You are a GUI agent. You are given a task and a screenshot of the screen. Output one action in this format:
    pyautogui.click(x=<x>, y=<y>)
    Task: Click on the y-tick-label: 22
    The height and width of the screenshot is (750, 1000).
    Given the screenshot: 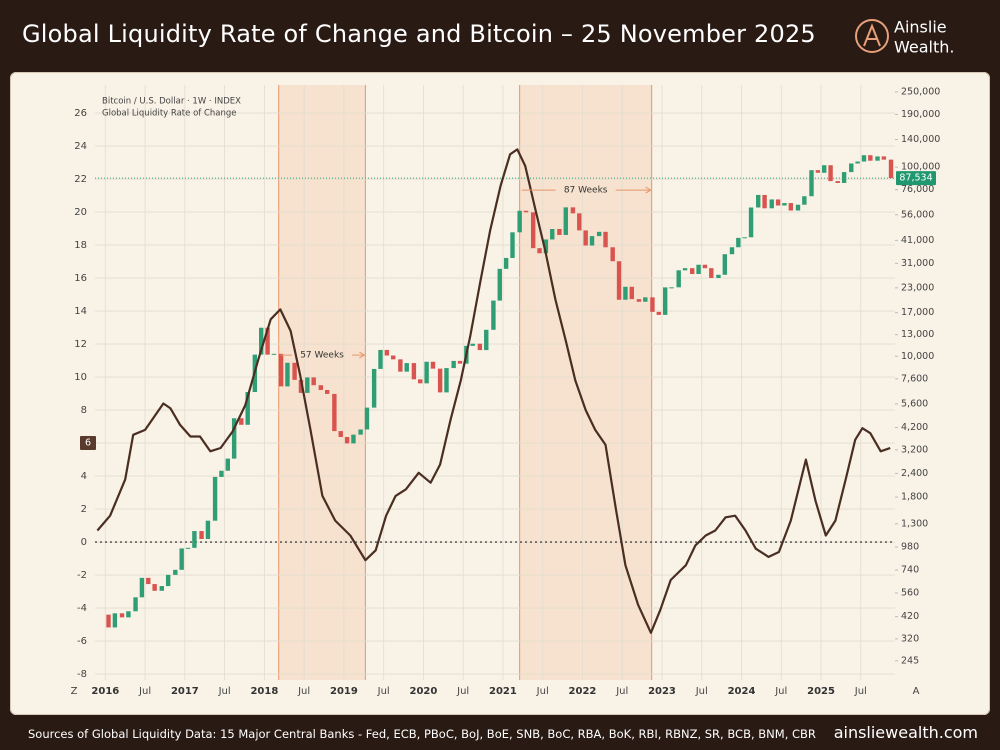 What is the action you would take?
    pyautogui.click(x=80, y=179)
    